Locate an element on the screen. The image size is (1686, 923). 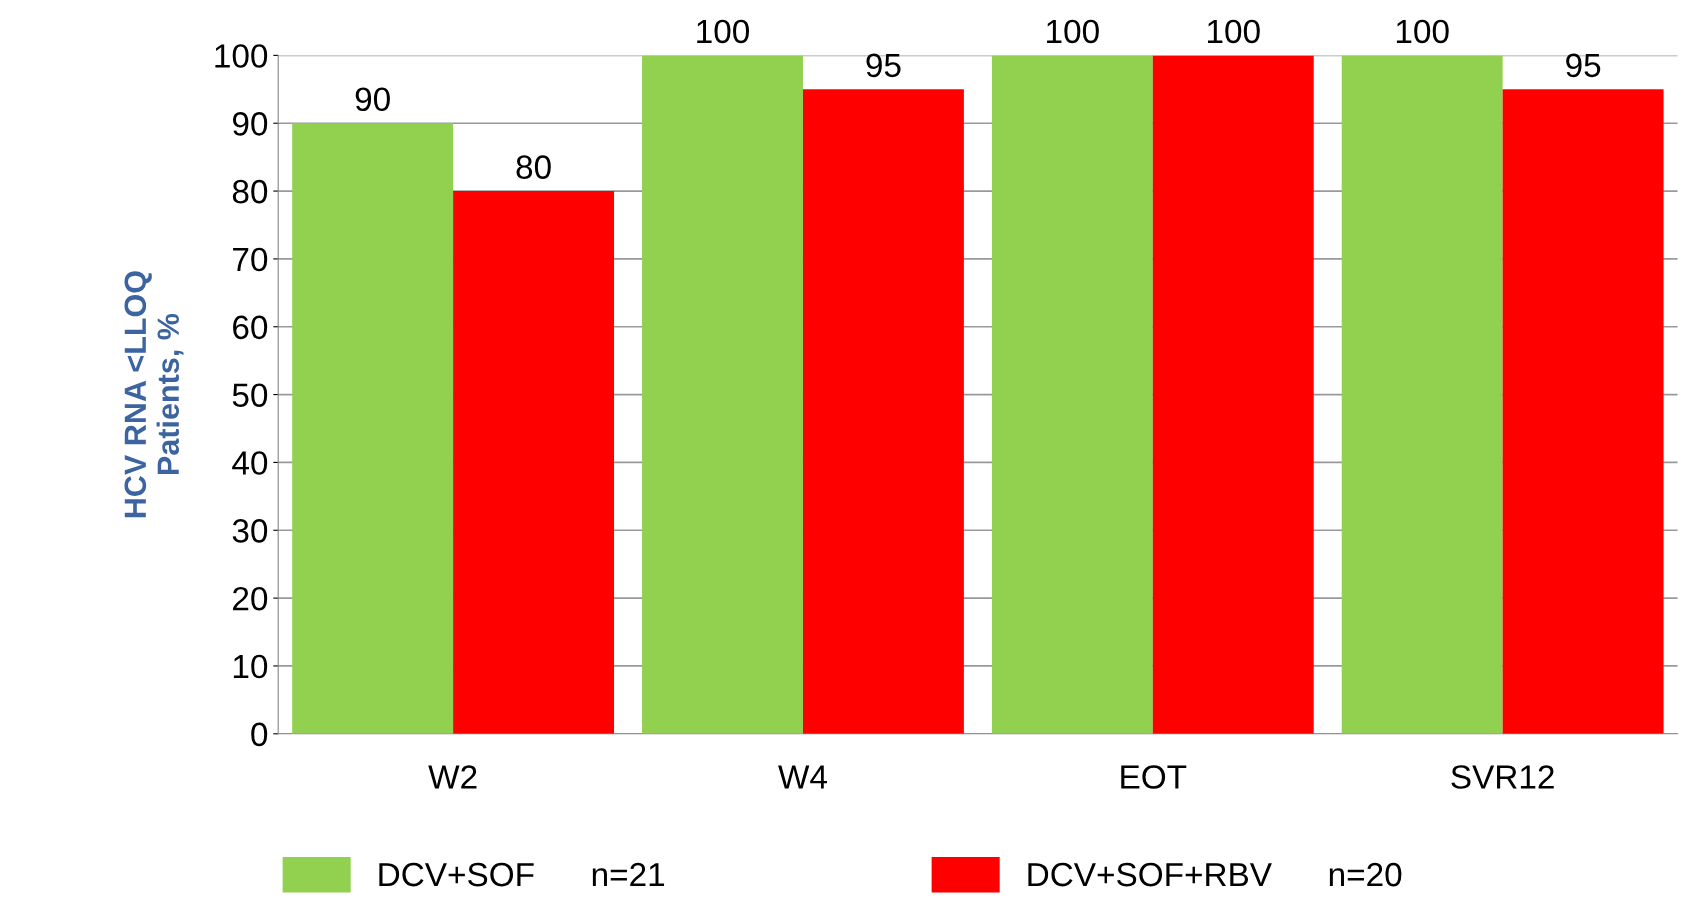
y-tick-label: 40 is located at coordinates (250, 463).